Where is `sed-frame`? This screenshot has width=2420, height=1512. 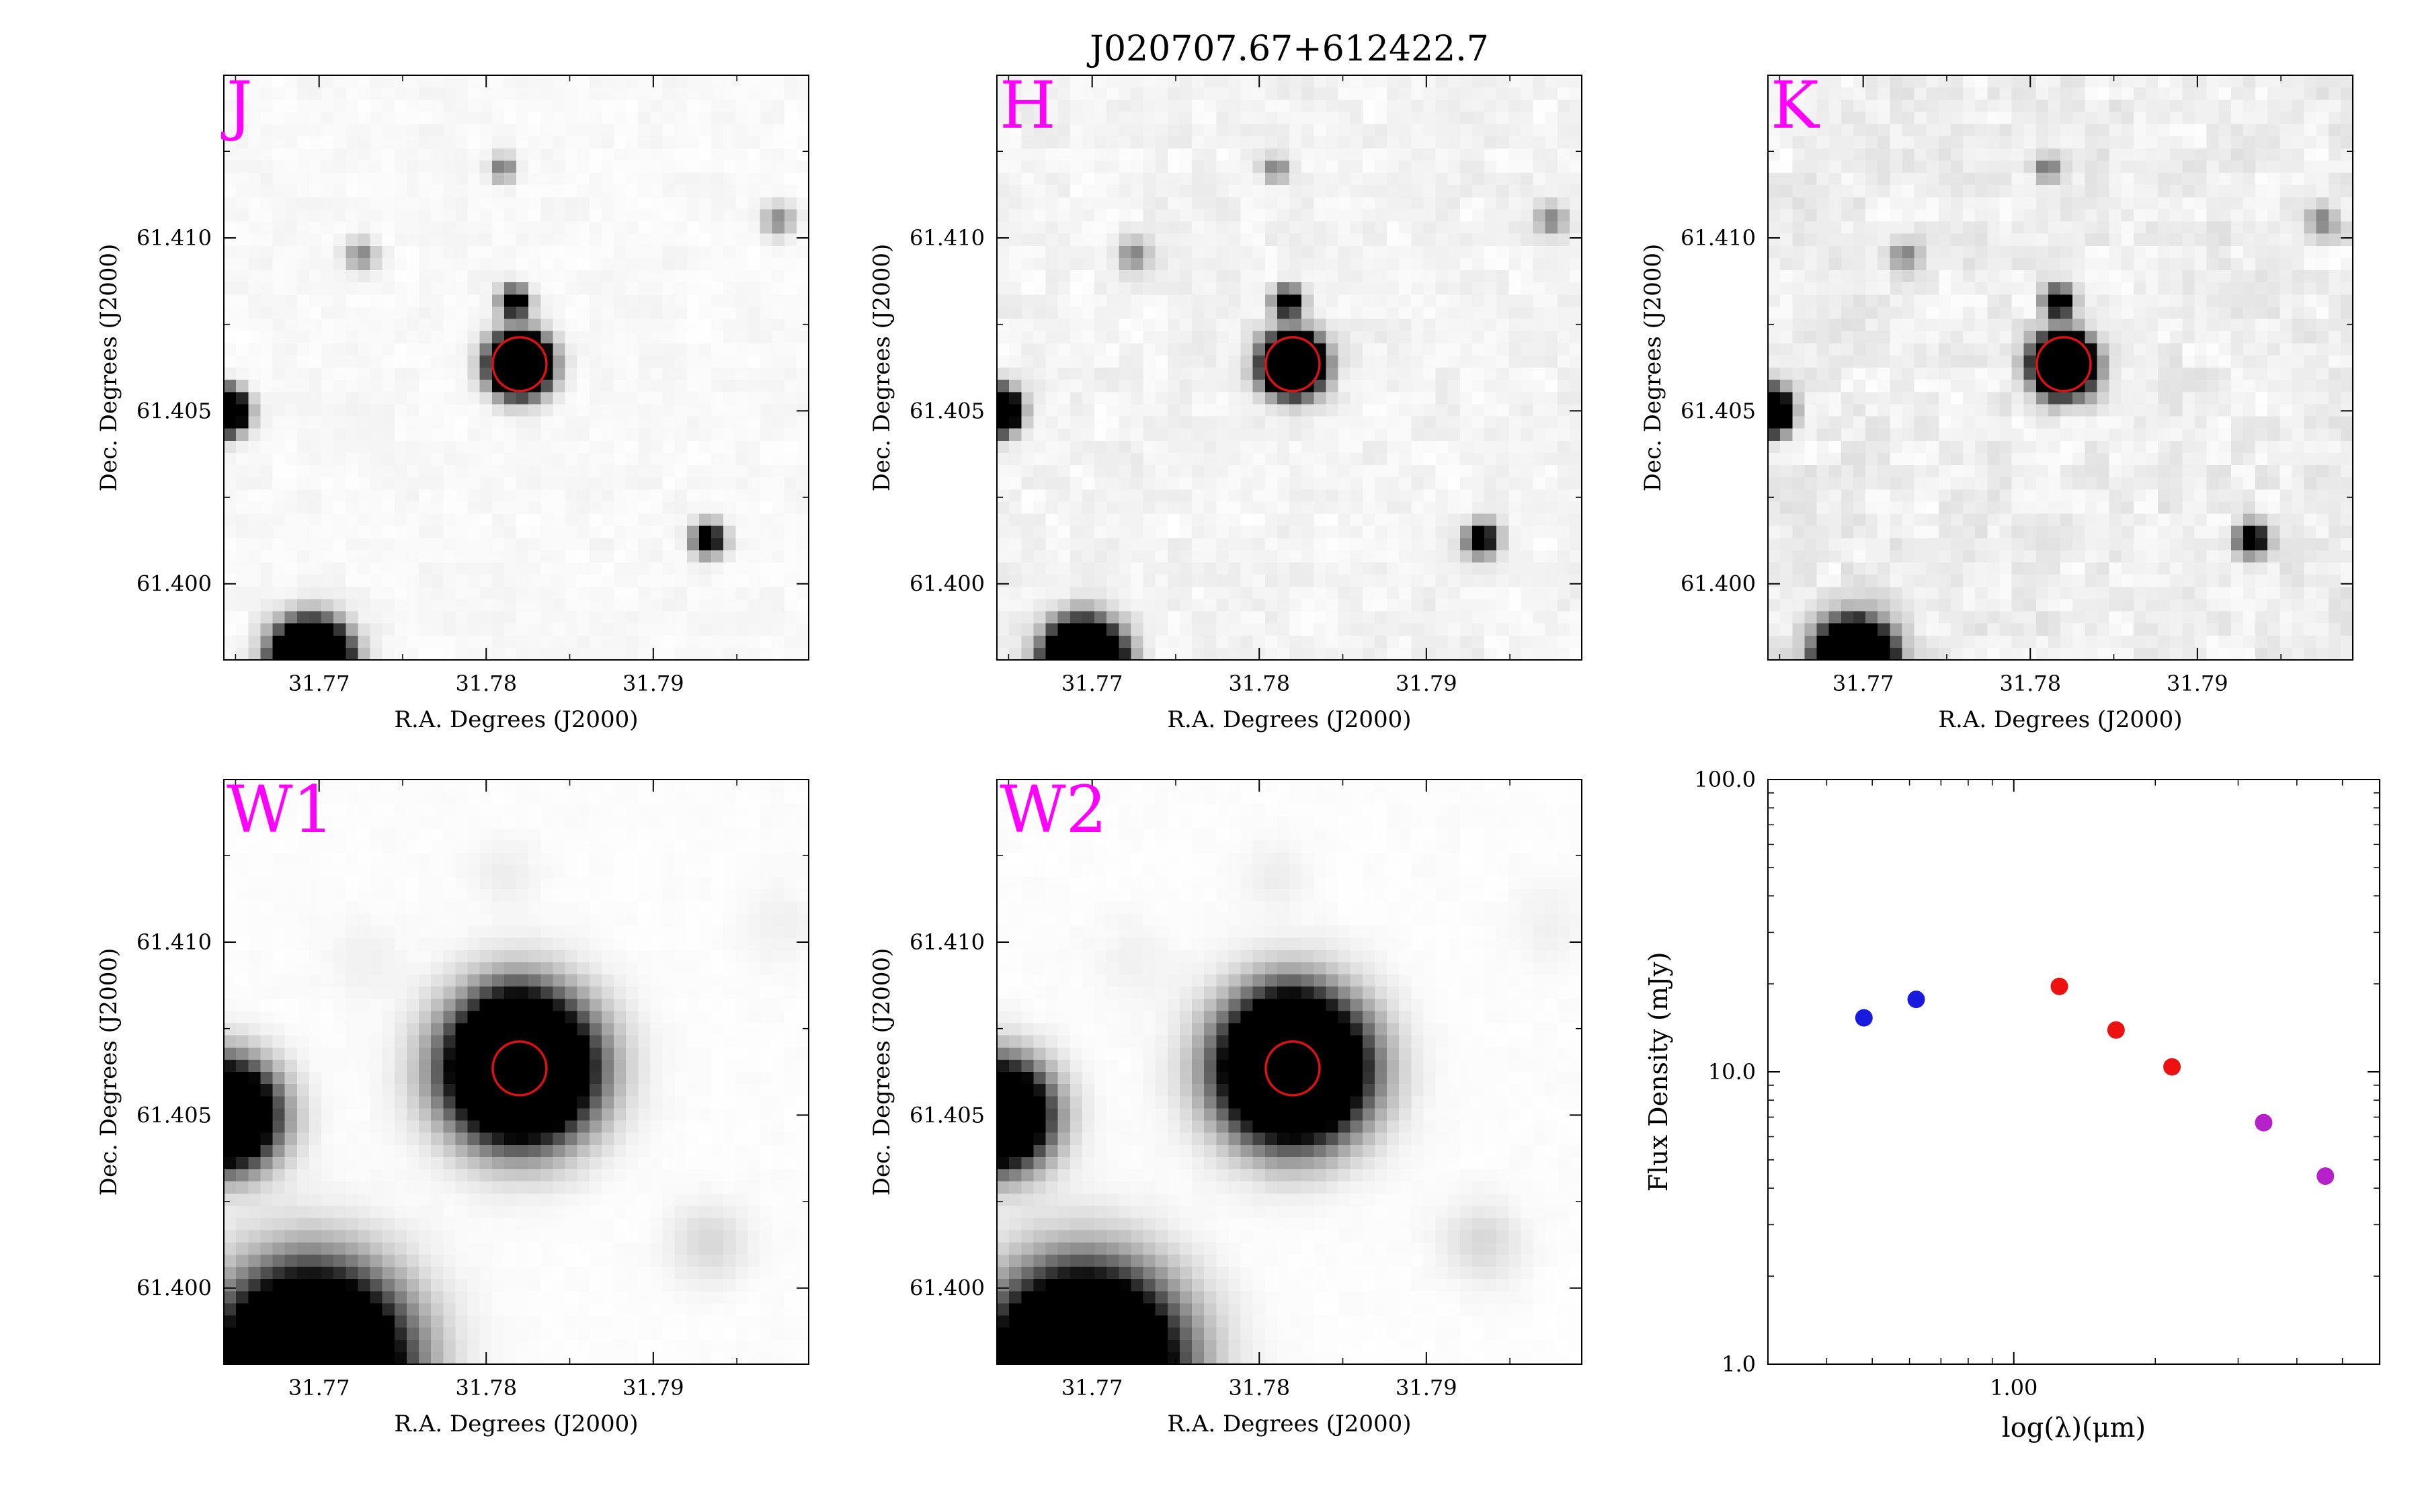
sed-frame is located at coordinates (2073, 1072).